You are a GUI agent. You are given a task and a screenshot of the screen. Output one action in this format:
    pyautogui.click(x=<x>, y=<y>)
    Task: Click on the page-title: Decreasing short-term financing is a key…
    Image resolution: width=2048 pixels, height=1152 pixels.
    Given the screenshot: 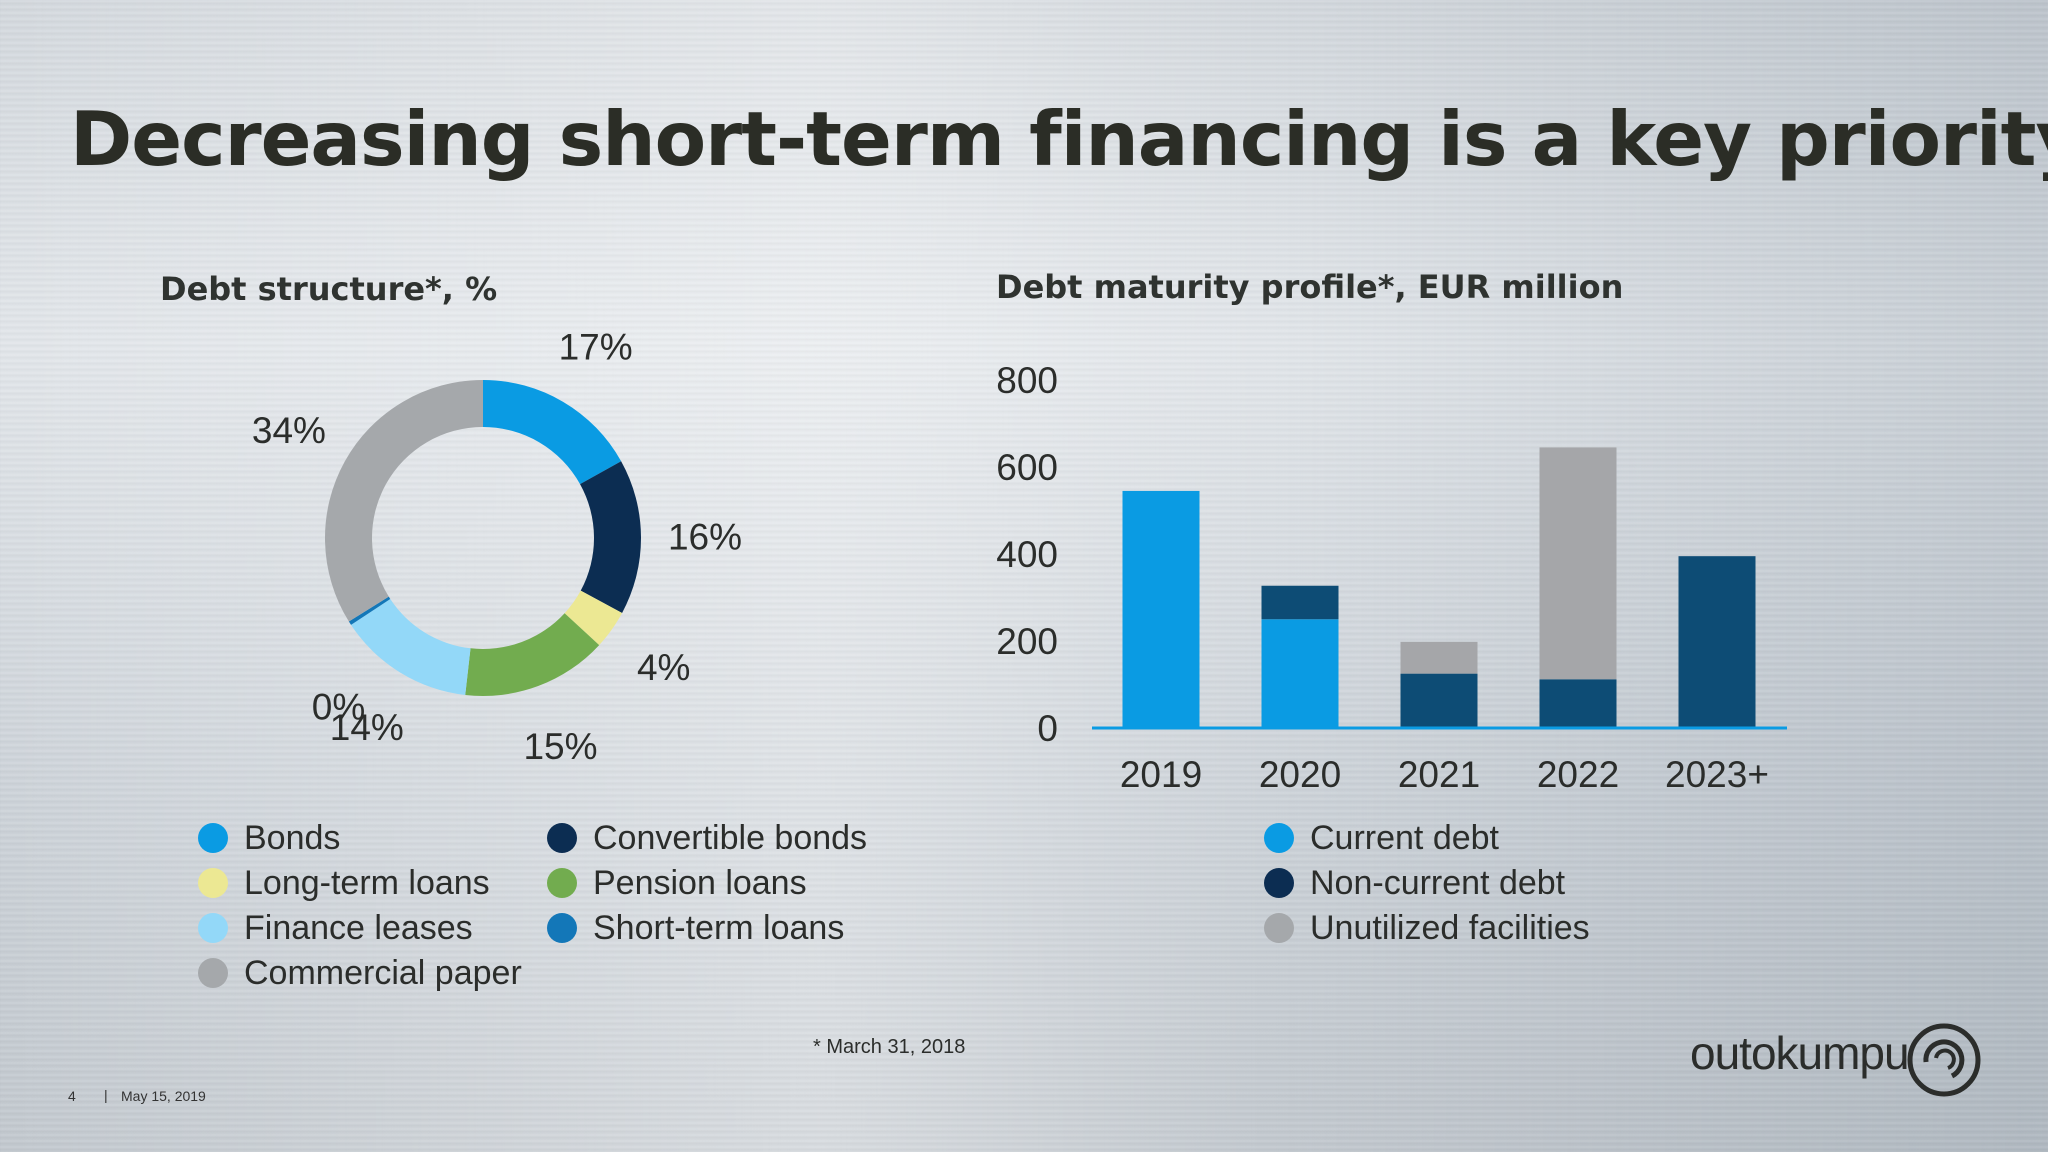 What is the action you would take?
    pyautogui.click(x=1059, y=139)
    